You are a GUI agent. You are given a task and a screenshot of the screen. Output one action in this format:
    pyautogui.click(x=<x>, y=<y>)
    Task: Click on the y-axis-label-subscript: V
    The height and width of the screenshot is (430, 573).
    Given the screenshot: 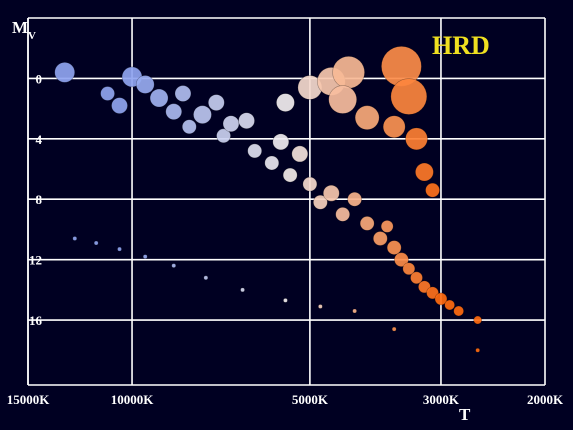 What is the action you would take?
    pyautogui.click(x=32, y=36)
    